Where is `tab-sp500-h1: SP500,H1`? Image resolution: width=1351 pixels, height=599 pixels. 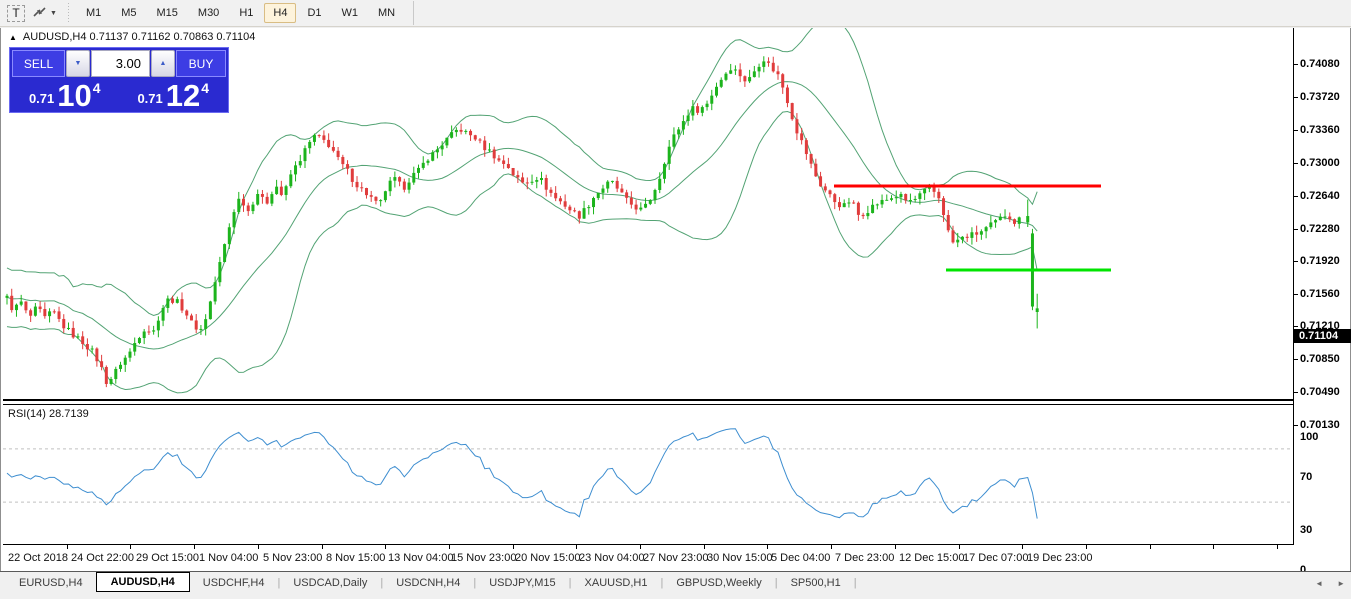
tab-sp500-h1: SP500,H1 is located at coordinates (815, 582).